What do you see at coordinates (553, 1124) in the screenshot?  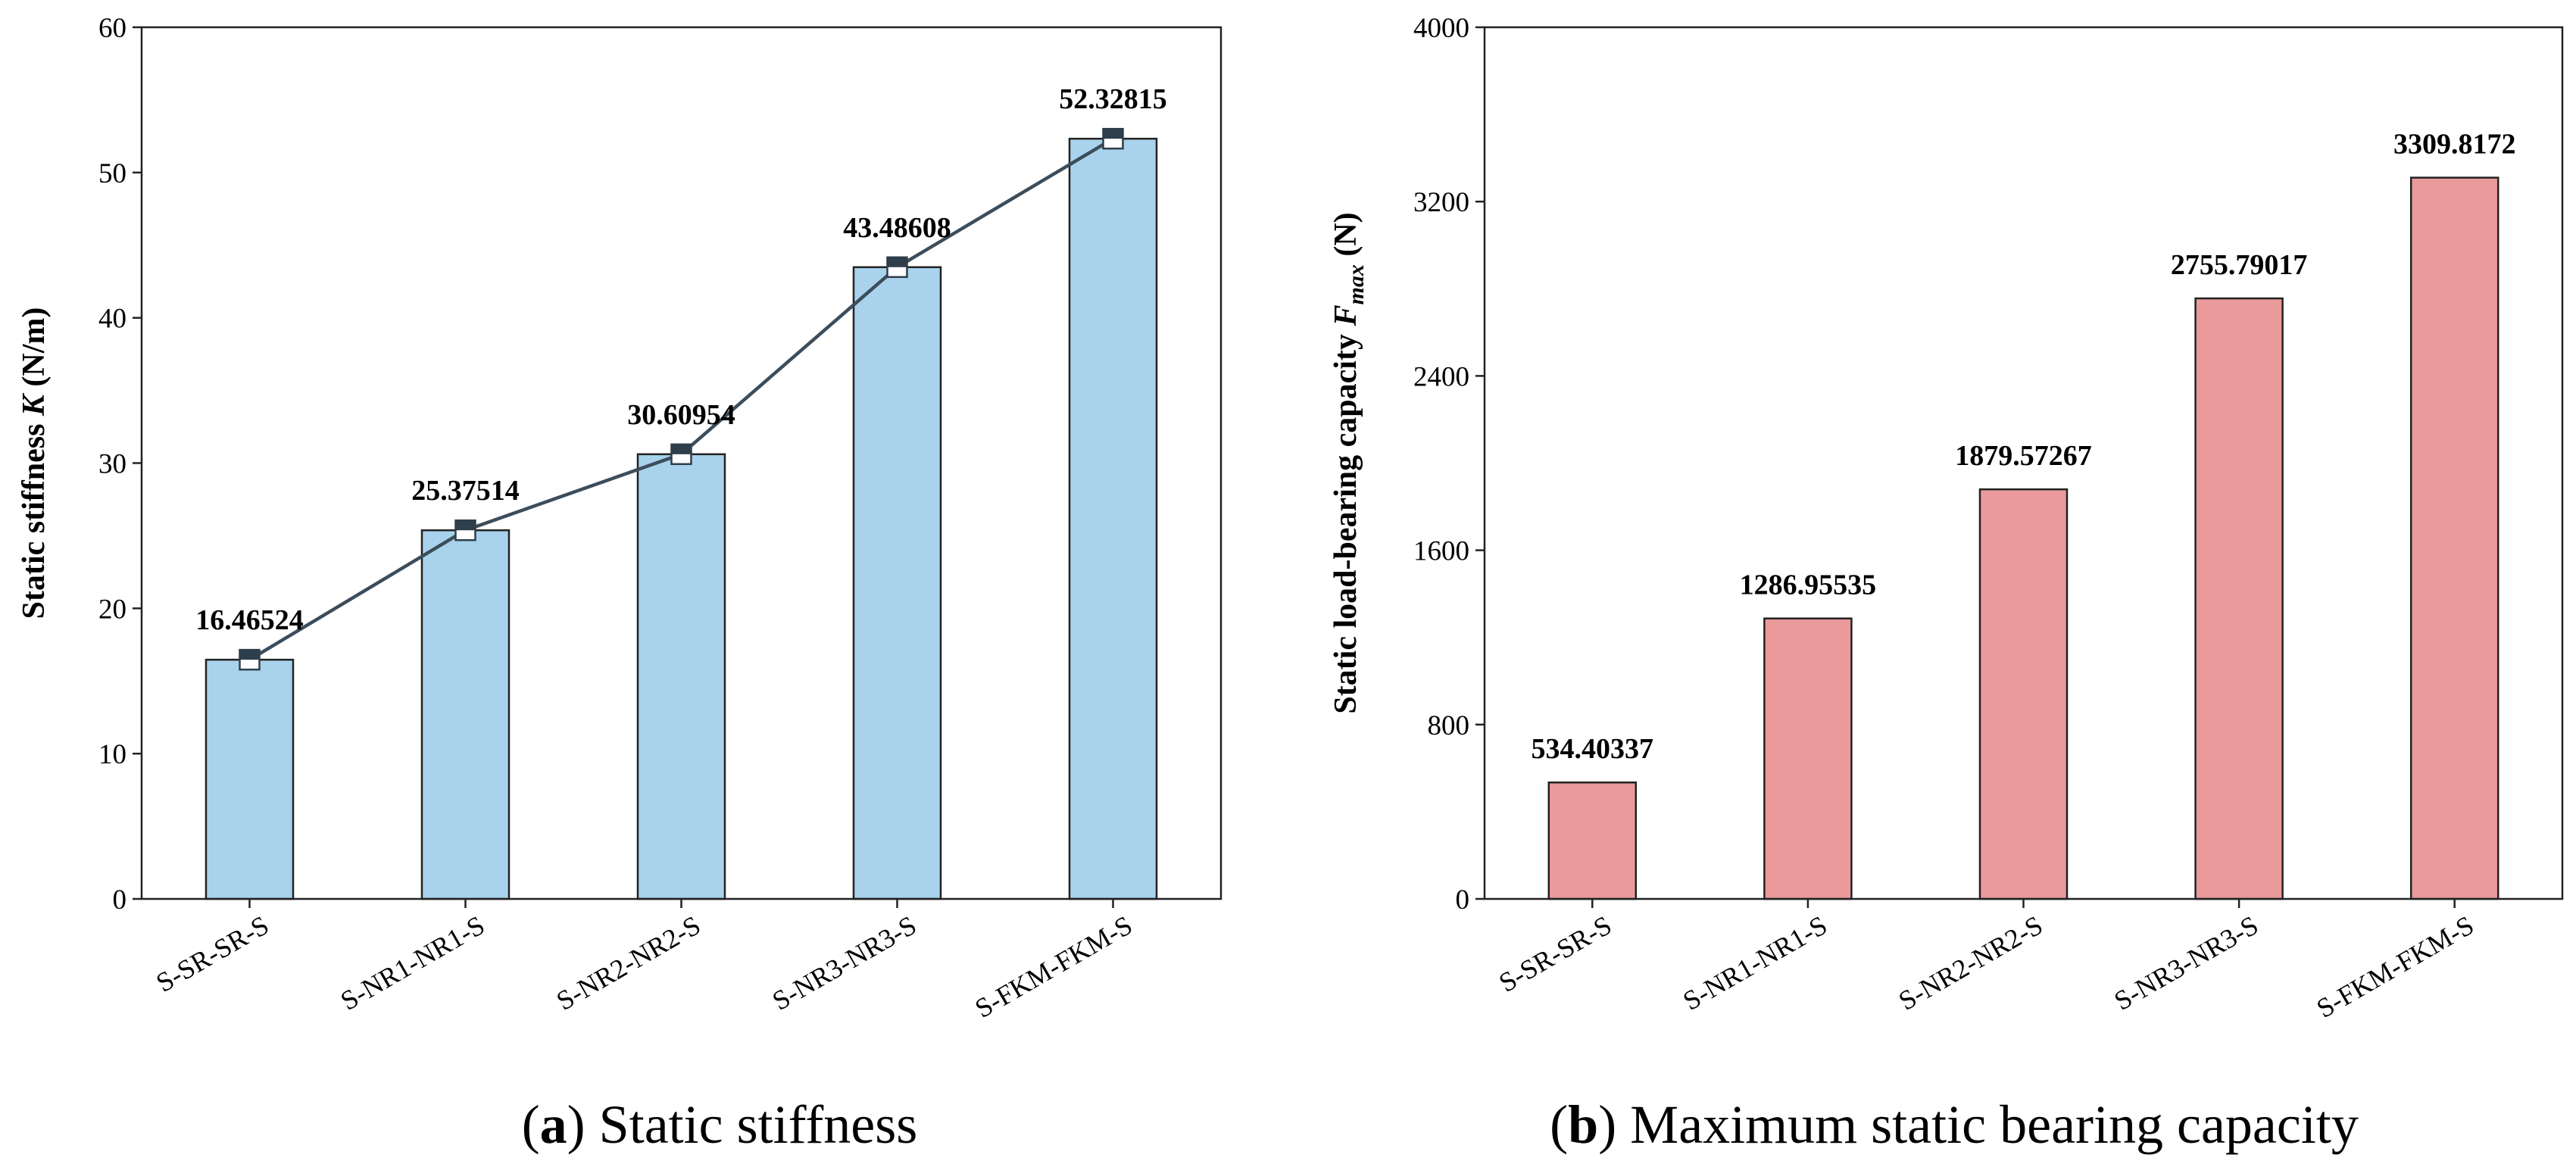 I see `caption-a-letter: a` at bounding box center [553, 1124].